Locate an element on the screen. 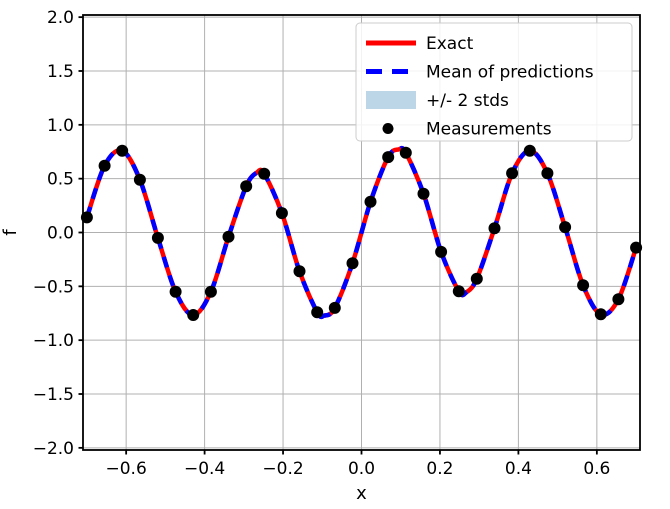  legend-label: Exact is located at coordinates (450, 44).